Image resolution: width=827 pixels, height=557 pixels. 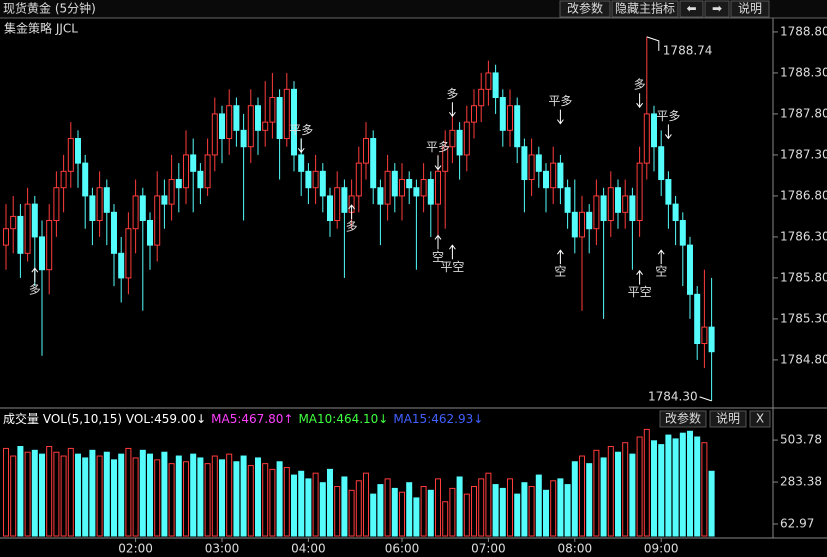 I want to click on y-tick-label: 1787.30, so click(x=803, y=154).